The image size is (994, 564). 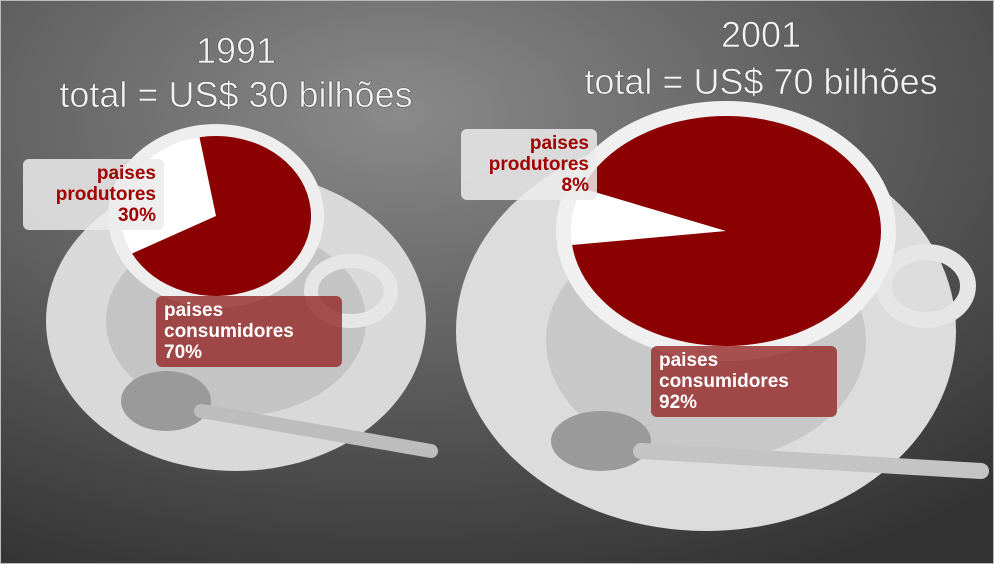 What do you see at coordinates (760, 81) in the screenshot?
I see `chart-subtitle: total = US$ 70 bilhões` at bounding box center [760, 81].